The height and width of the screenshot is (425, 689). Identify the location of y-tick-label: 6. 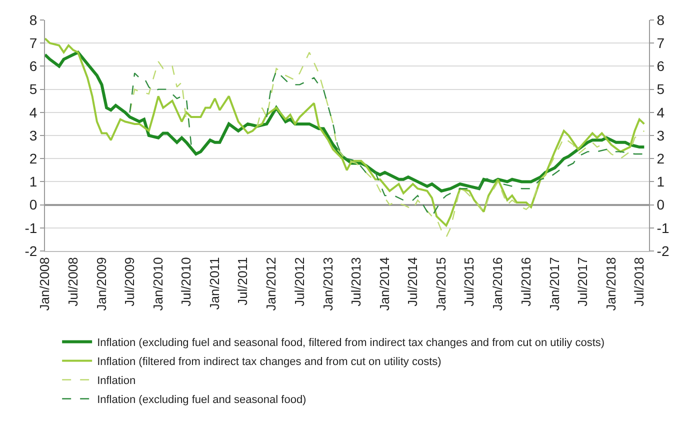
(33, 66).